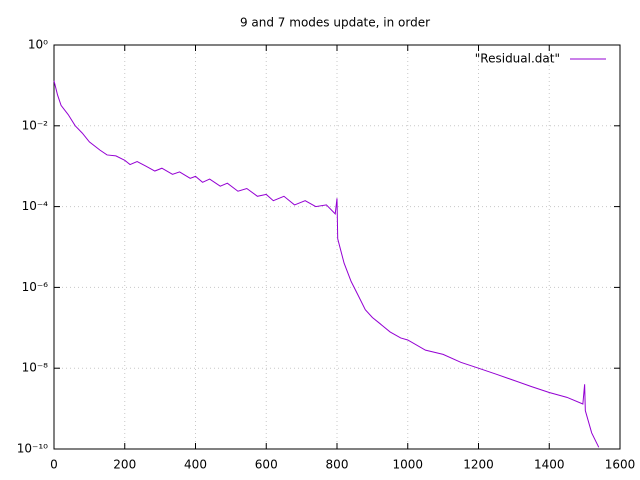  Describe the element at coordinates (620, 465) in the screenshot. I see `x-tick-label: 1600` at that location.